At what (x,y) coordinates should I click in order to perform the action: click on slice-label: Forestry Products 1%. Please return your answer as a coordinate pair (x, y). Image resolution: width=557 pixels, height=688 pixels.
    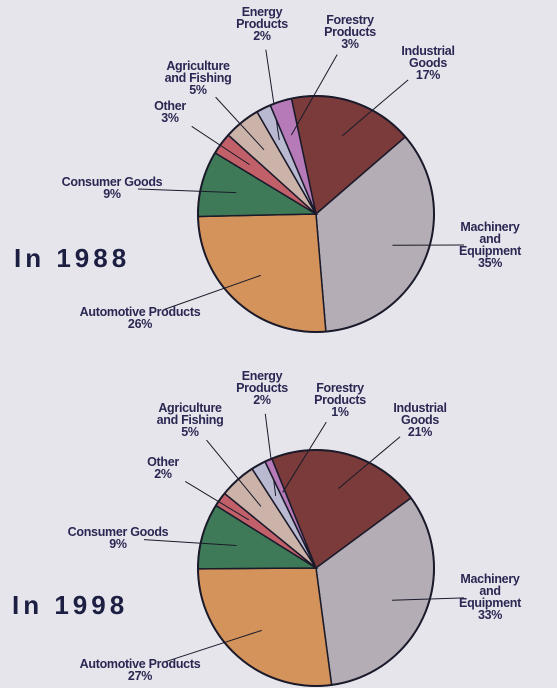
    Looking at the image, I should click on (340, 400).